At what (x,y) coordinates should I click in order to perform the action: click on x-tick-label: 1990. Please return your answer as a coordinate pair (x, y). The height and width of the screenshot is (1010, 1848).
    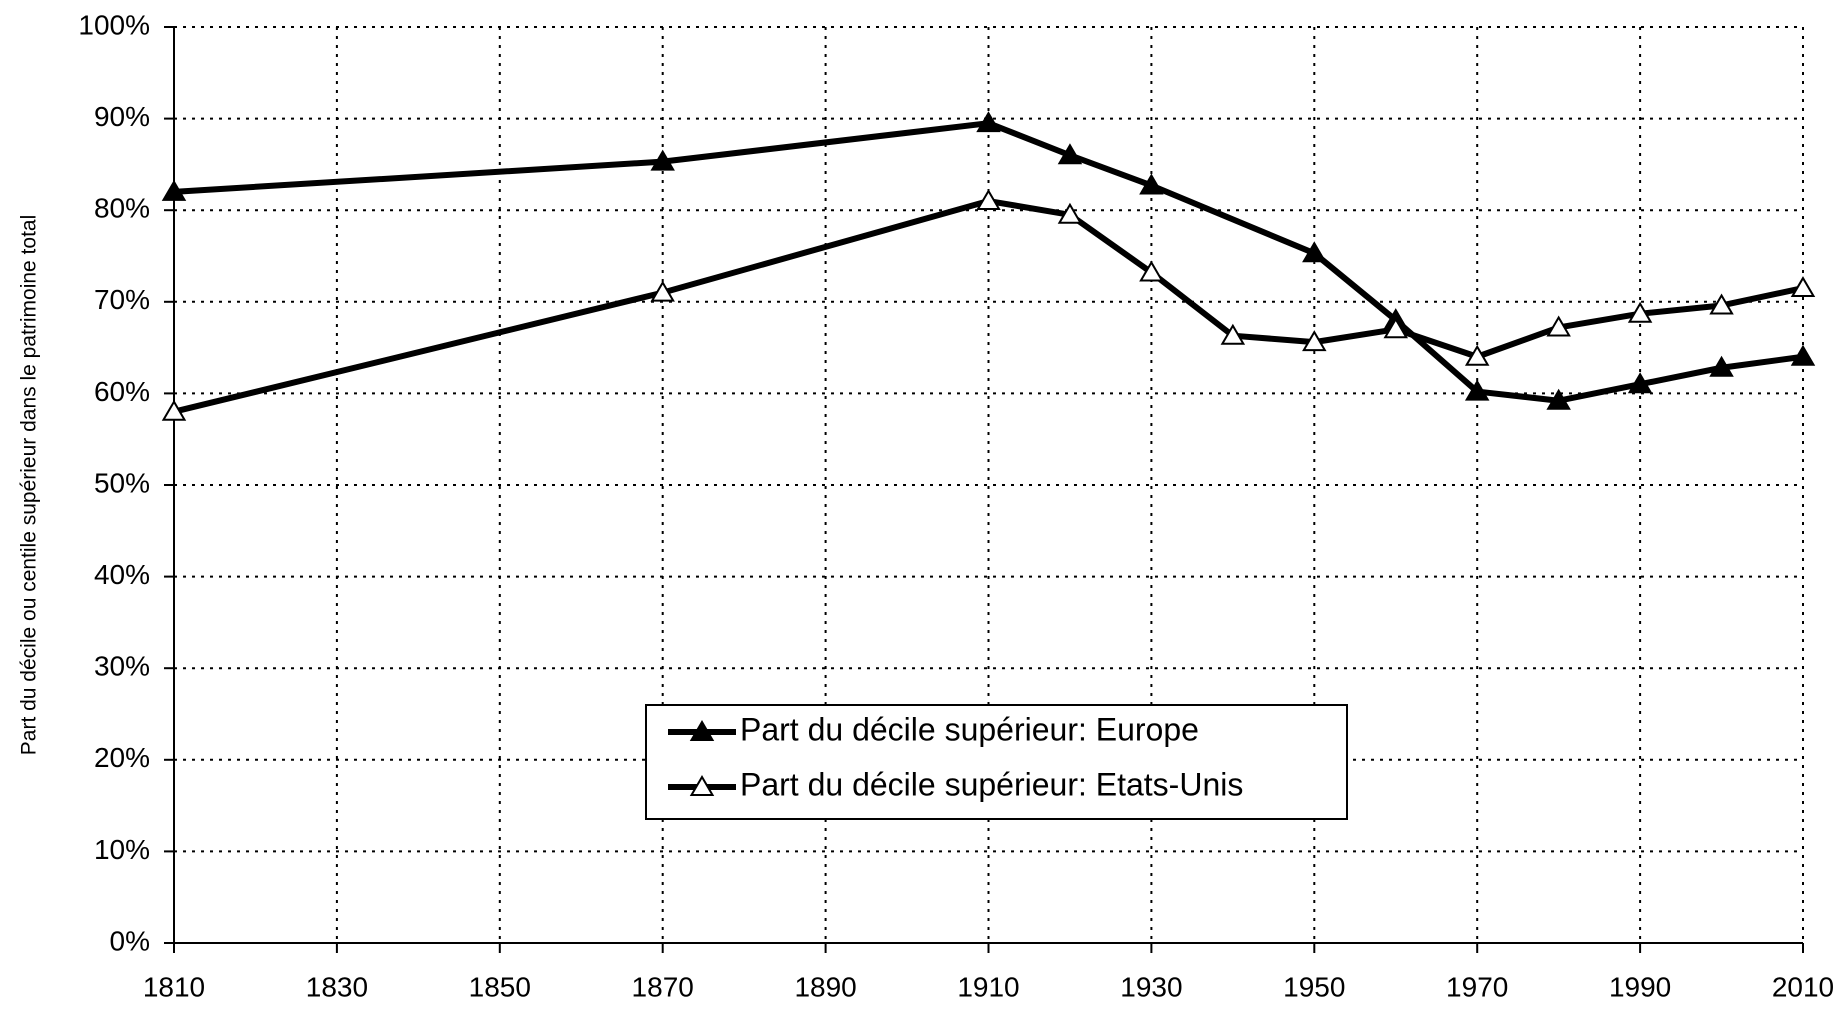
    Looking at the image, I should click on (1640, 986).